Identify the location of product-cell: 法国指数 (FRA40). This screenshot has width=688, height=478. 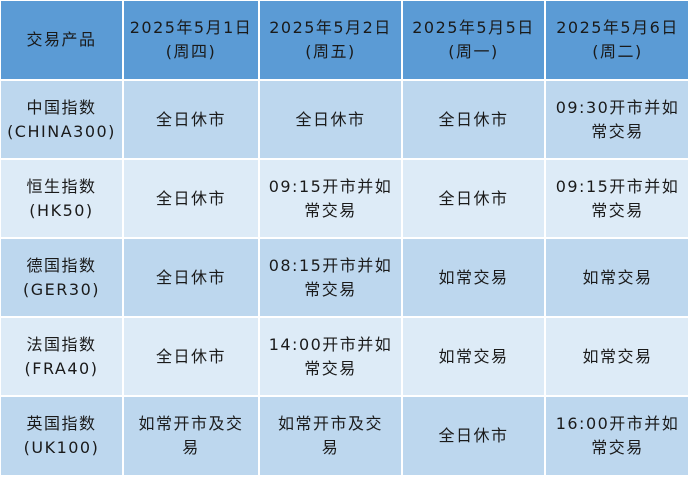
(61, 356).